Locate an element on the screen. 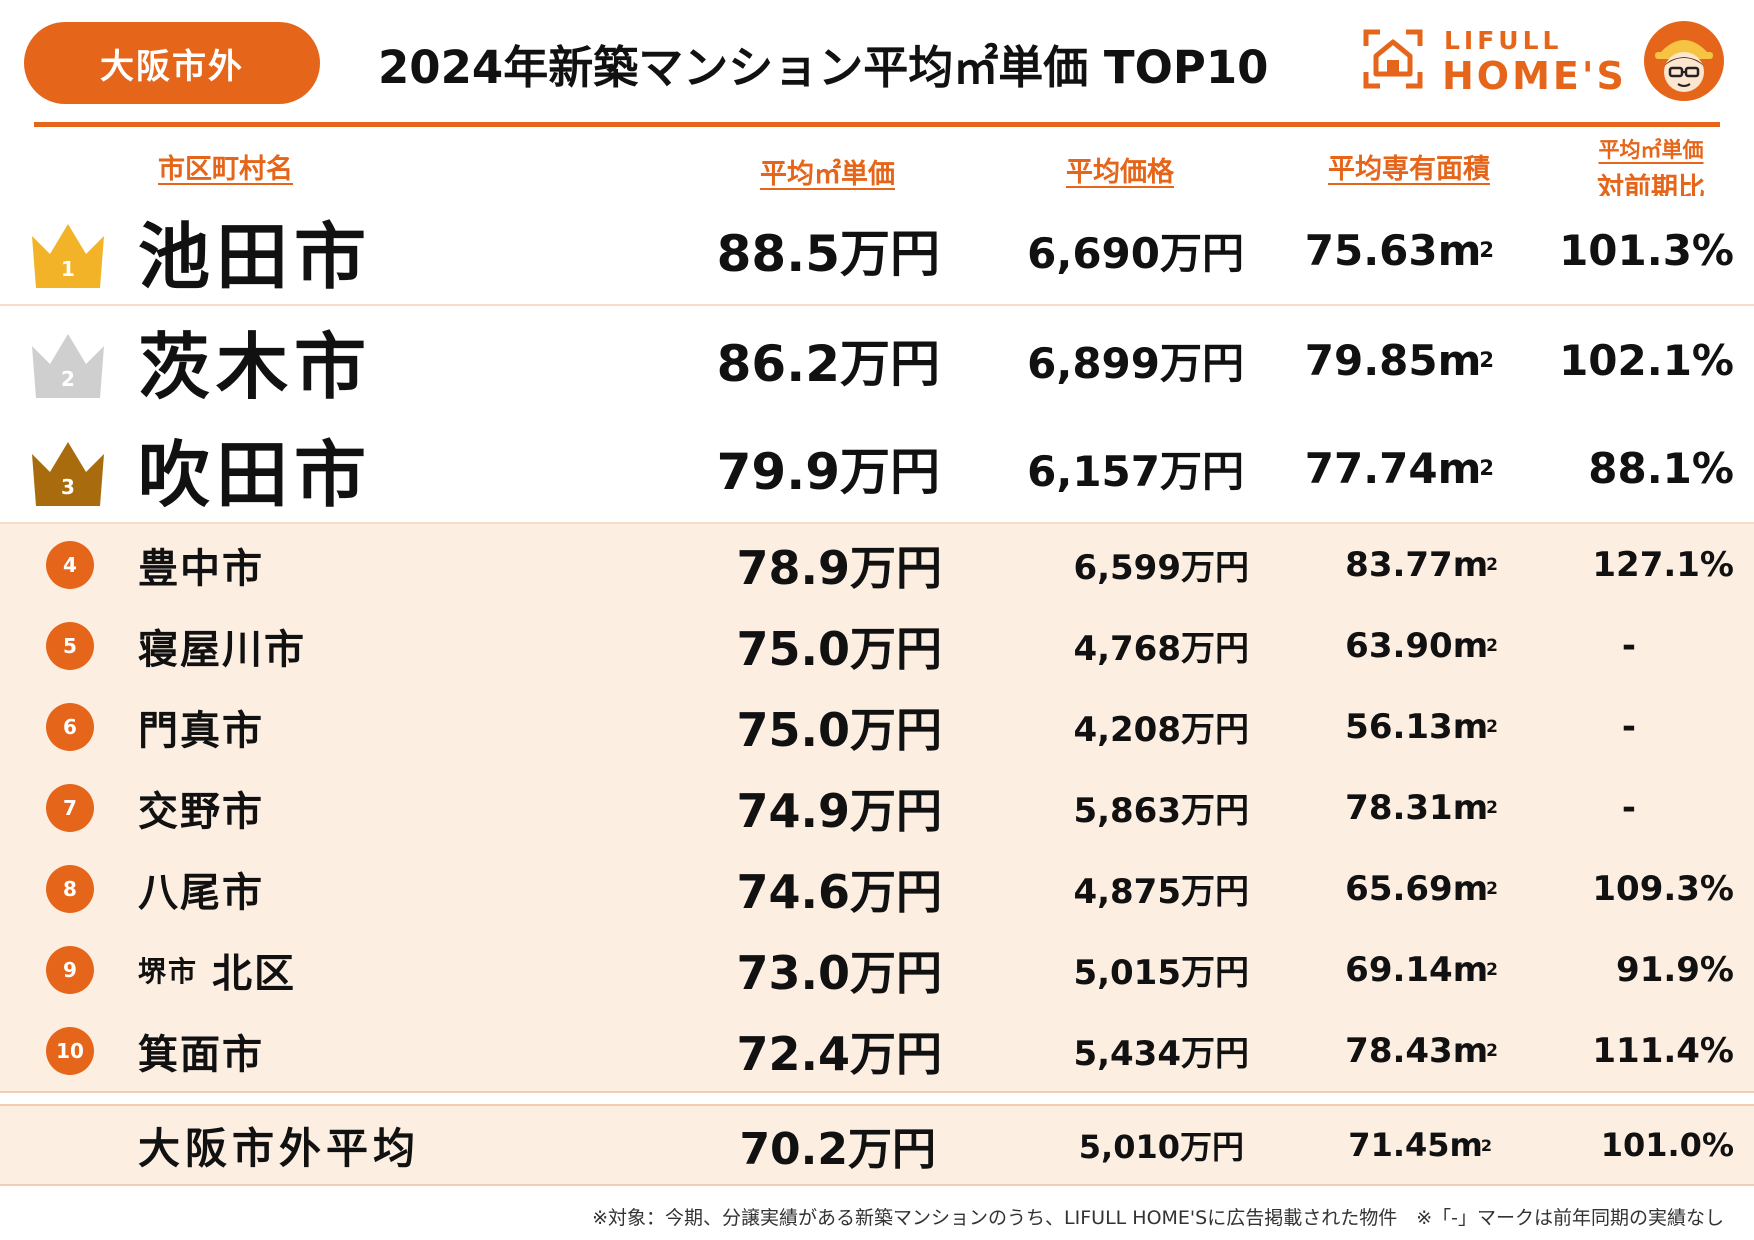 This screenshot has height=1240, width=1754. row-ratio: 101.3% is located at coordinates (1646, 250).